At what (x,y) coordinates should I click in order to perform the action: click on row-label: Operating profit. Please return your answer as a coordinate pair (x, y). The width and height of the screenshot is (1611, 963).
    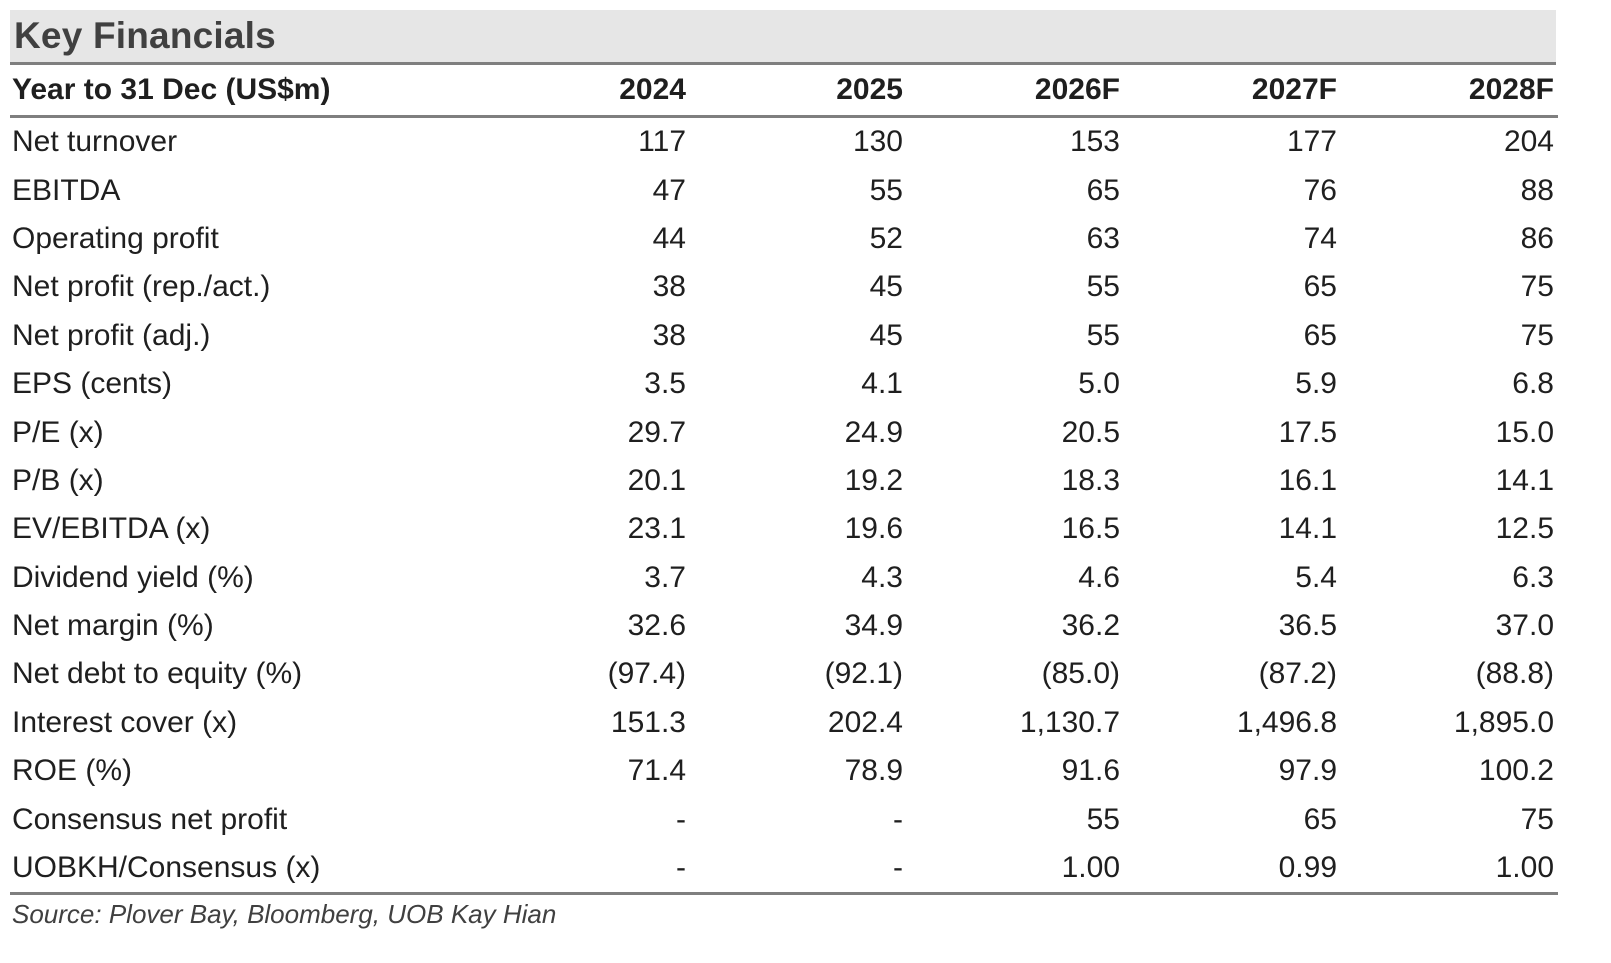
    Looking at the image, I should click on (115, 238).